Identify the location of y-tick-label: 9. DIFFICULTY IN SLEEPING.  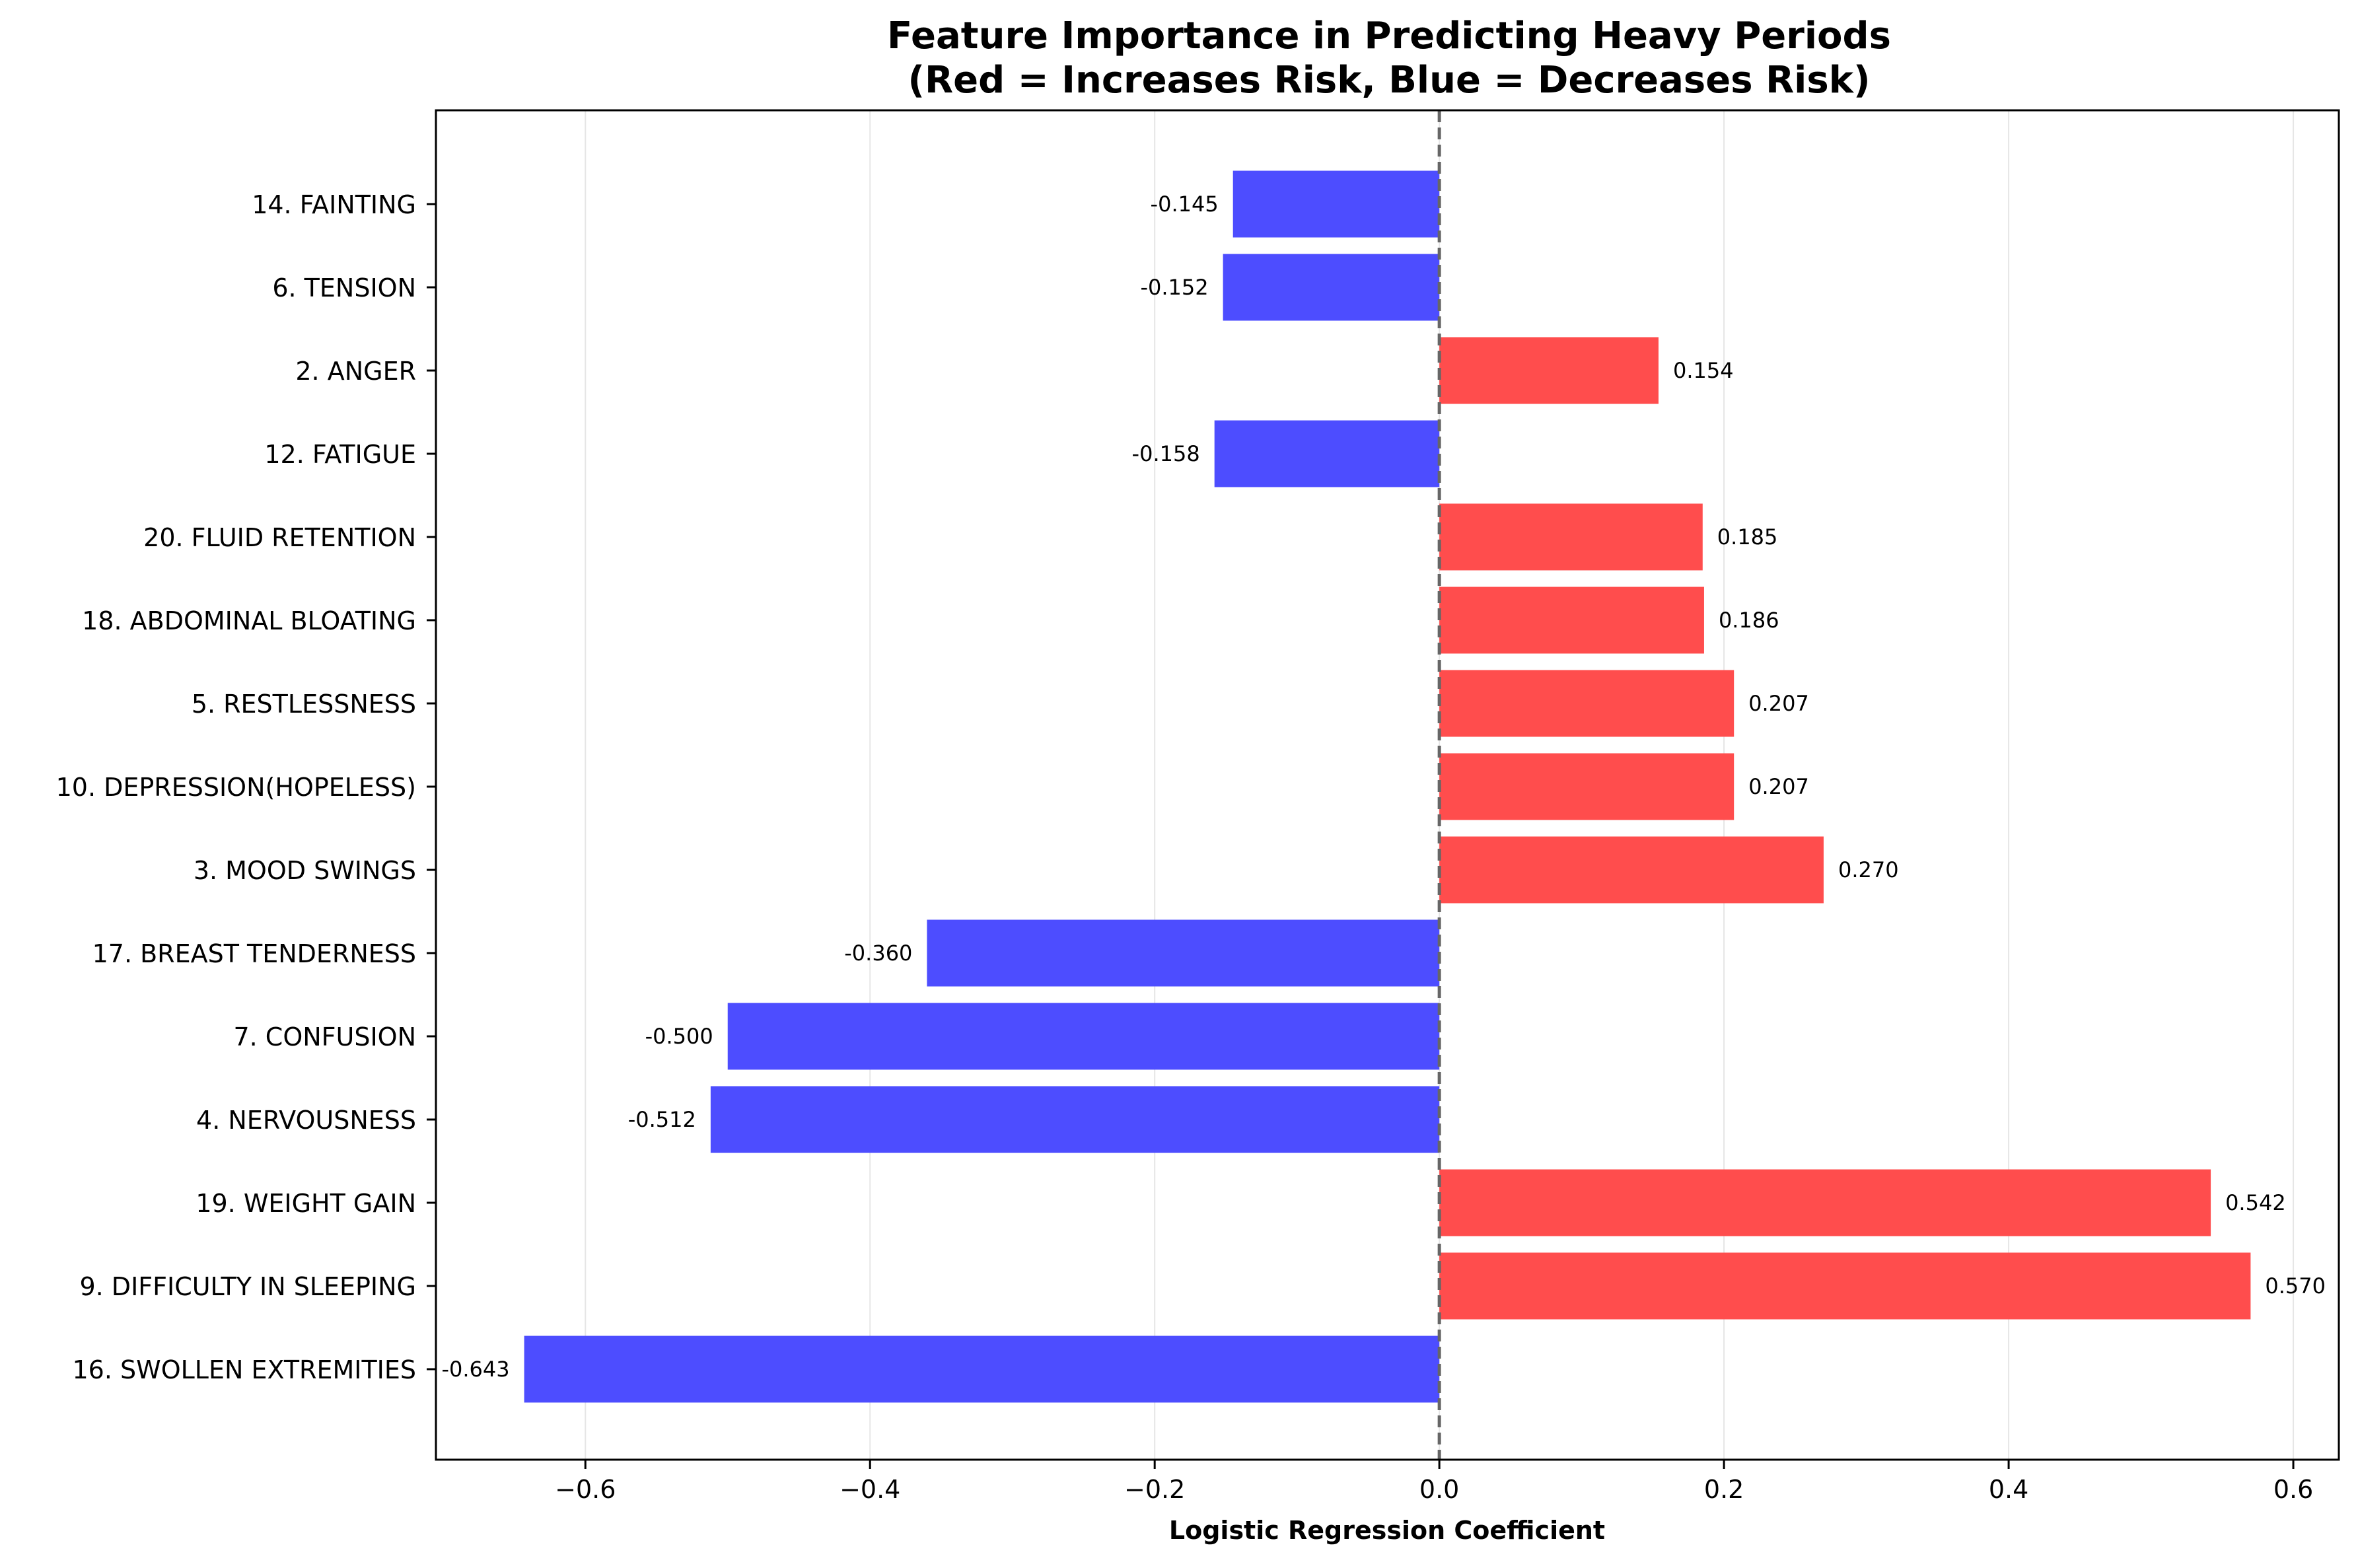
(247, 1286).